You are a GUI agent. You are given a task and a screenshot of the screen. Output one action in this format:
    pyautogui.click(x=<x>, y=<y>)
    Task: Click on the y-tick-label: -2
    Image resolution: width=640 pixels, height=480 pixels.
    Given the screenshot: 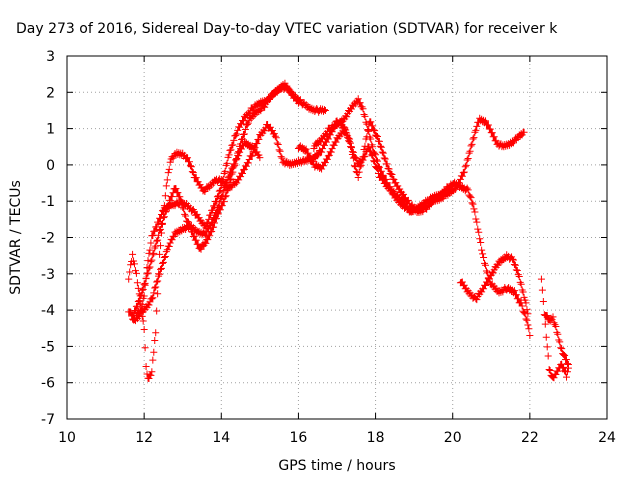 What is the action you would take?
    pyautogui.click(x=48, y=239)
    